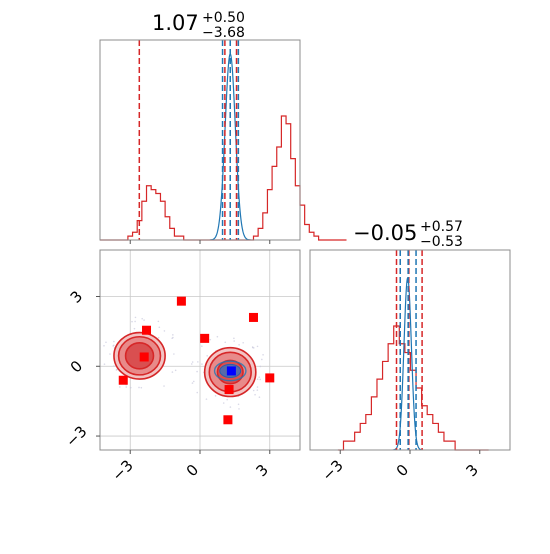 The height and width of the screenshot is (554, 550). I want to click on contour-x-tick-label: 0, so click(192, 470).